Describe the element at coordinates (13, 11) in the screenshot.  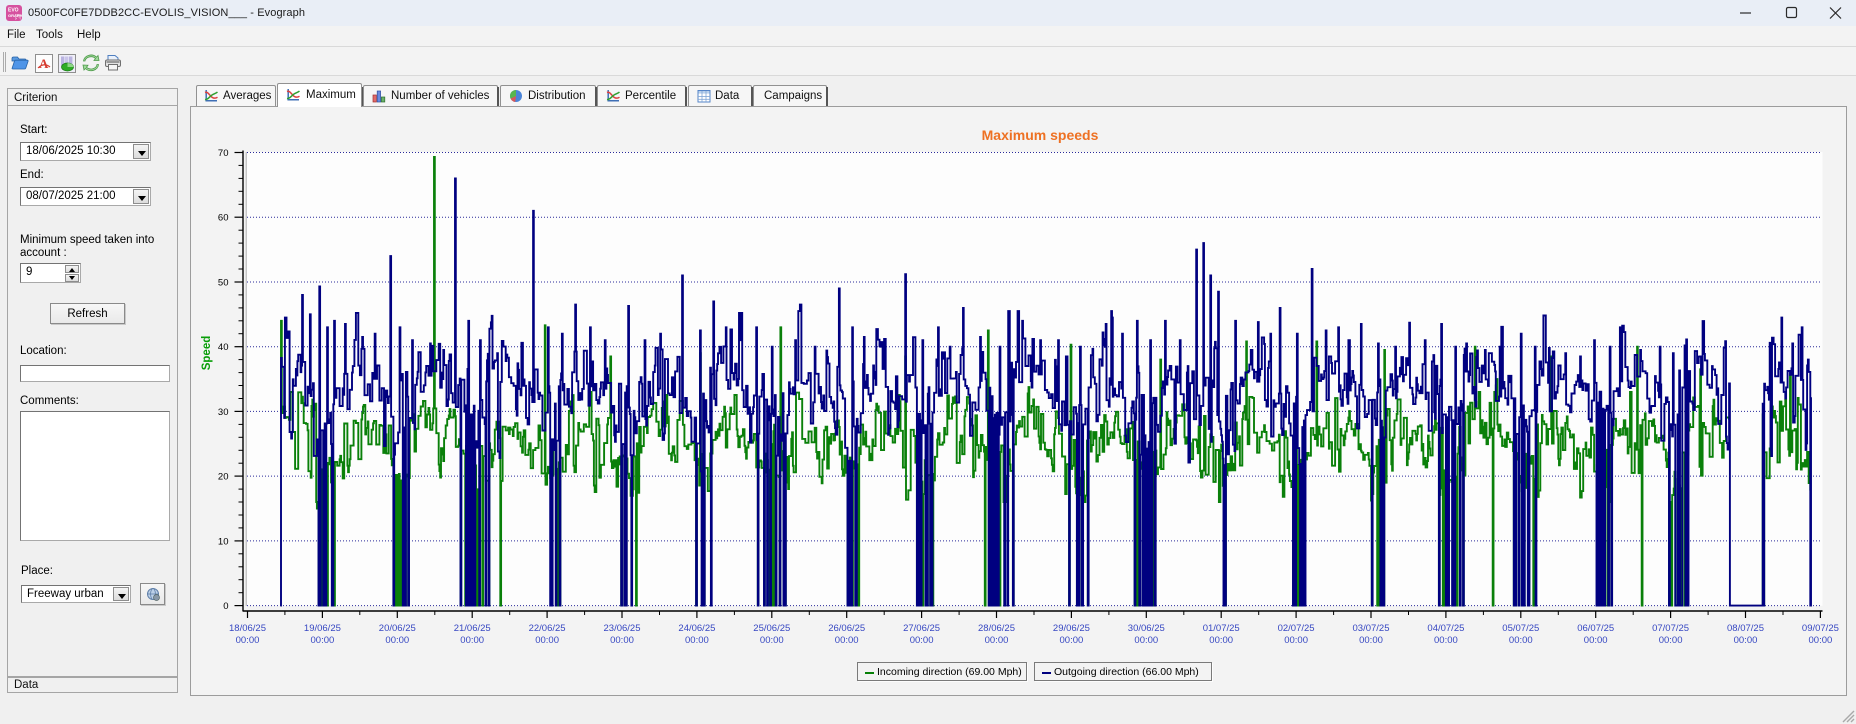
I see `svg-text: EVO` at that location.